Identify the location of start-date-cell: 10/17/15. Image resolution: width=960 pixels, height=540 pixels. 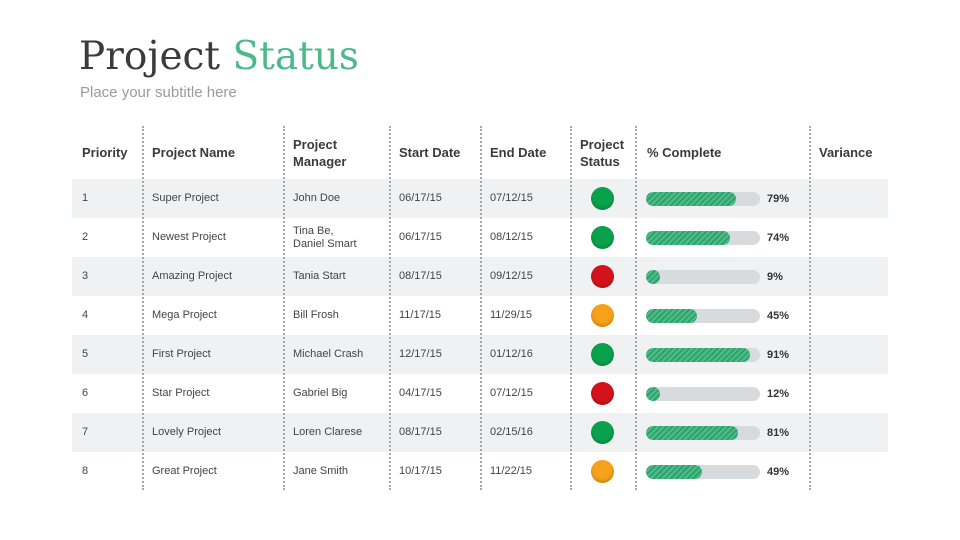
(420, 471).